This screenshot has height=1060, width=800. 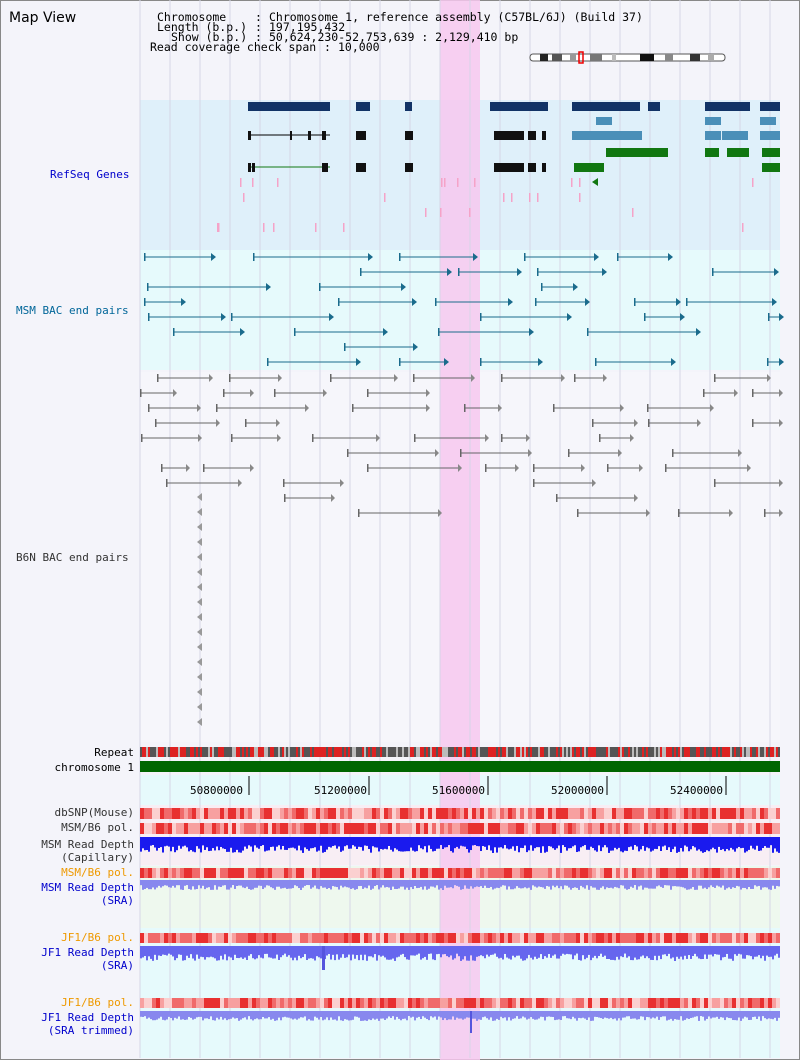 I want to click on track-label-refseq: RefSeq Genes, so click(x=90, y=174).